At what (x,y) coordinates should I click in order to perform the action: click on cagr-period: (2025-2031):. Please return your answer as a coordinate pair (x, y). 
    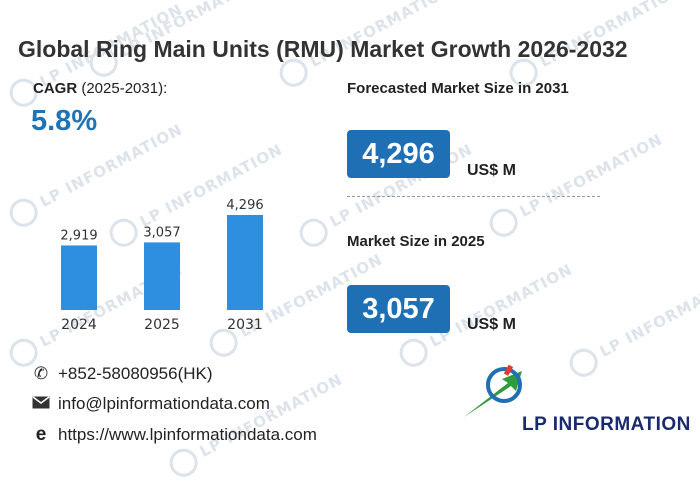
    Looking at the image, I should click on (124, 88).